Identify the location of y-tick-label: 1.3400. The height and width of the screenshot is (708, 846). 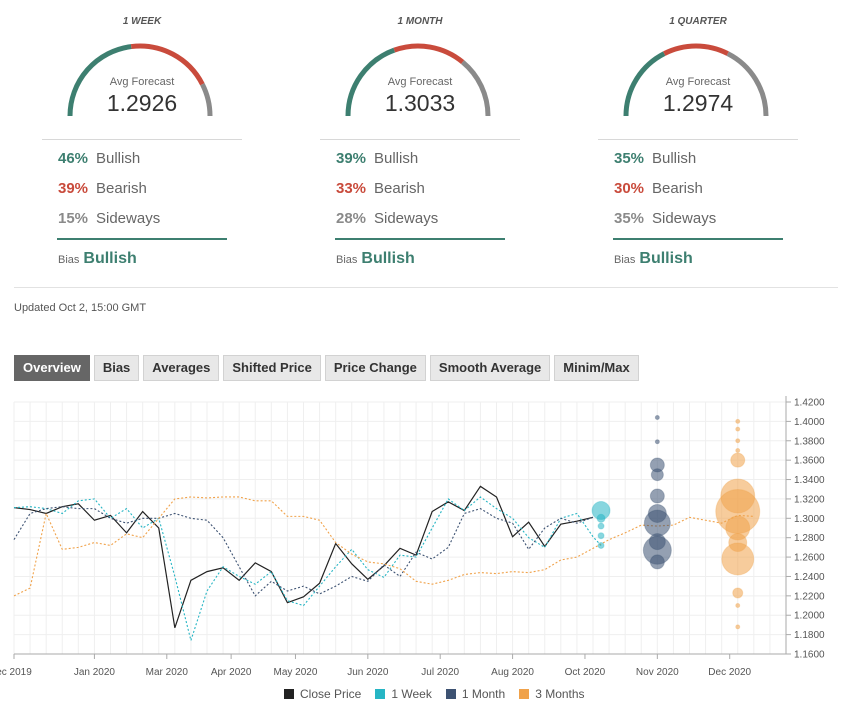
(809, 480).